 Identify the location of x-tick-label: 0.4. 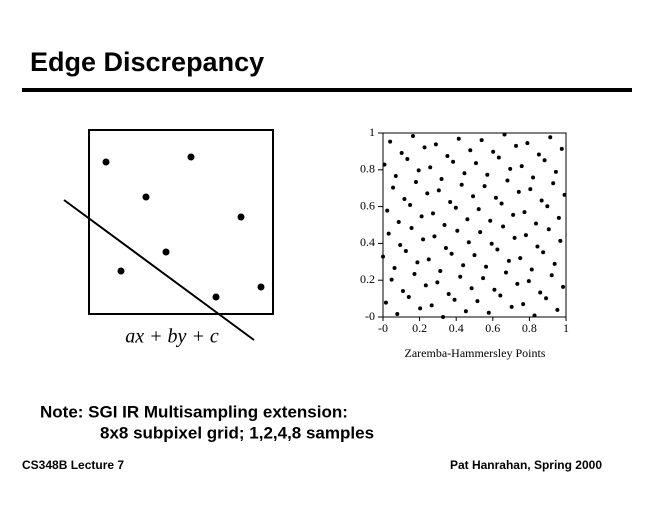
(456, 328).